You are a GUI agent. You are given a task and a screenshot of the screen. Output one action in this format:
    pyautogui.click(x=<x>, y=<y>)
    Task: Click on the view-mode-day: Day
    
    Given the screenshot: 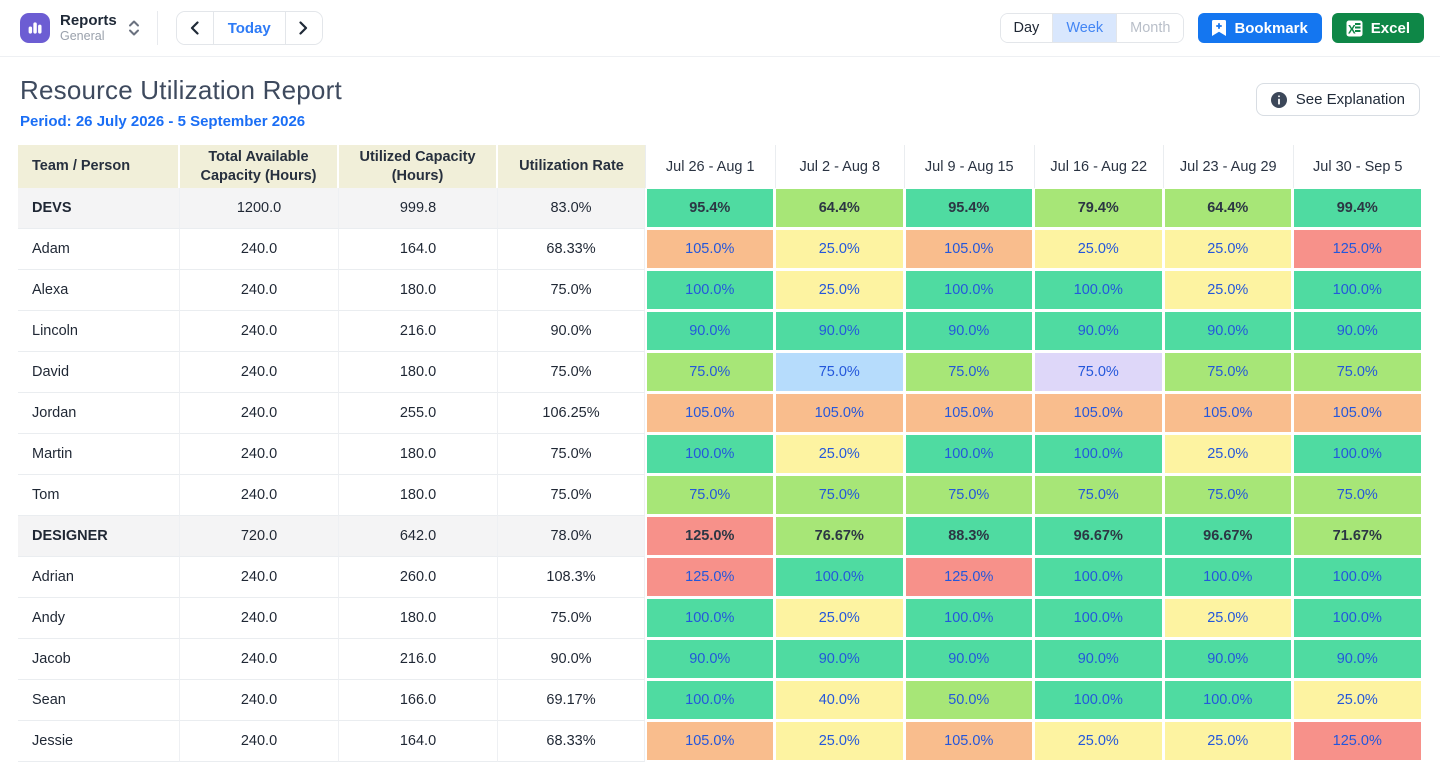 What is the action you would take?
    pyautogui.click(x=1026, y=28)
    